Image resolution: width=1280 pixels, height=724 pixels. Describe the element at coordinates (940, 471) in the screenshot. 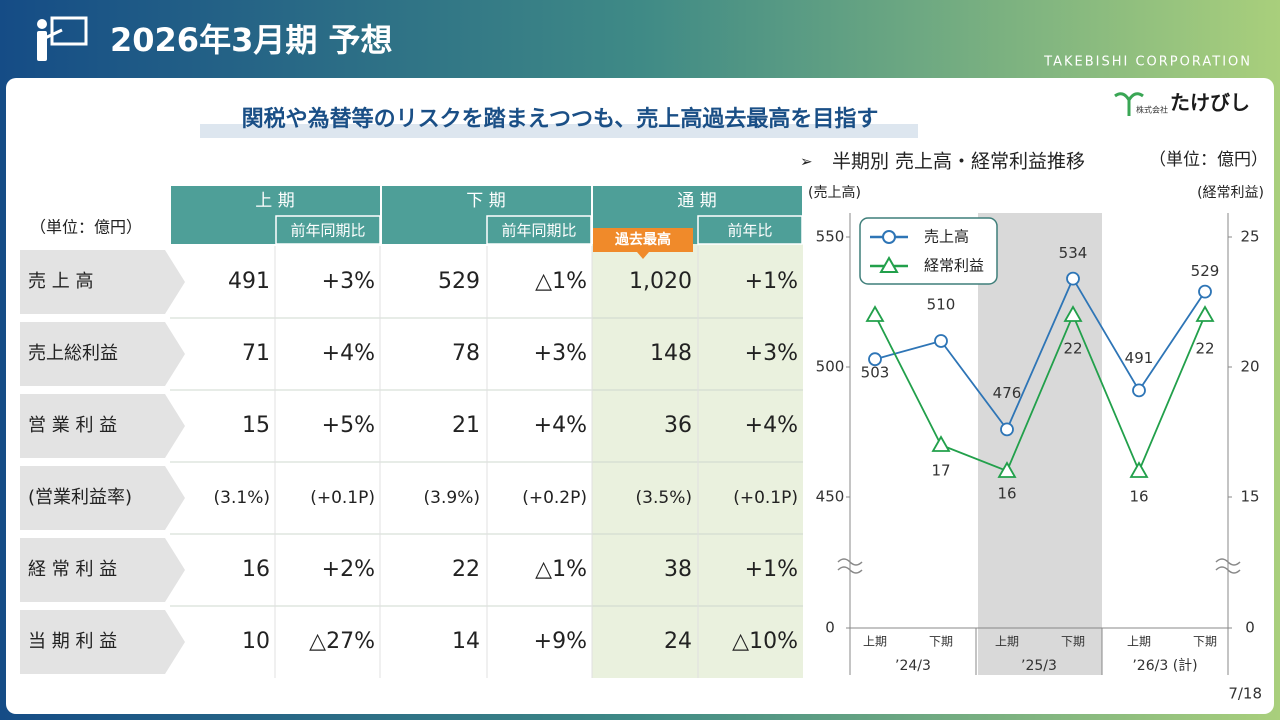

I see `data-label: 17` at that location.